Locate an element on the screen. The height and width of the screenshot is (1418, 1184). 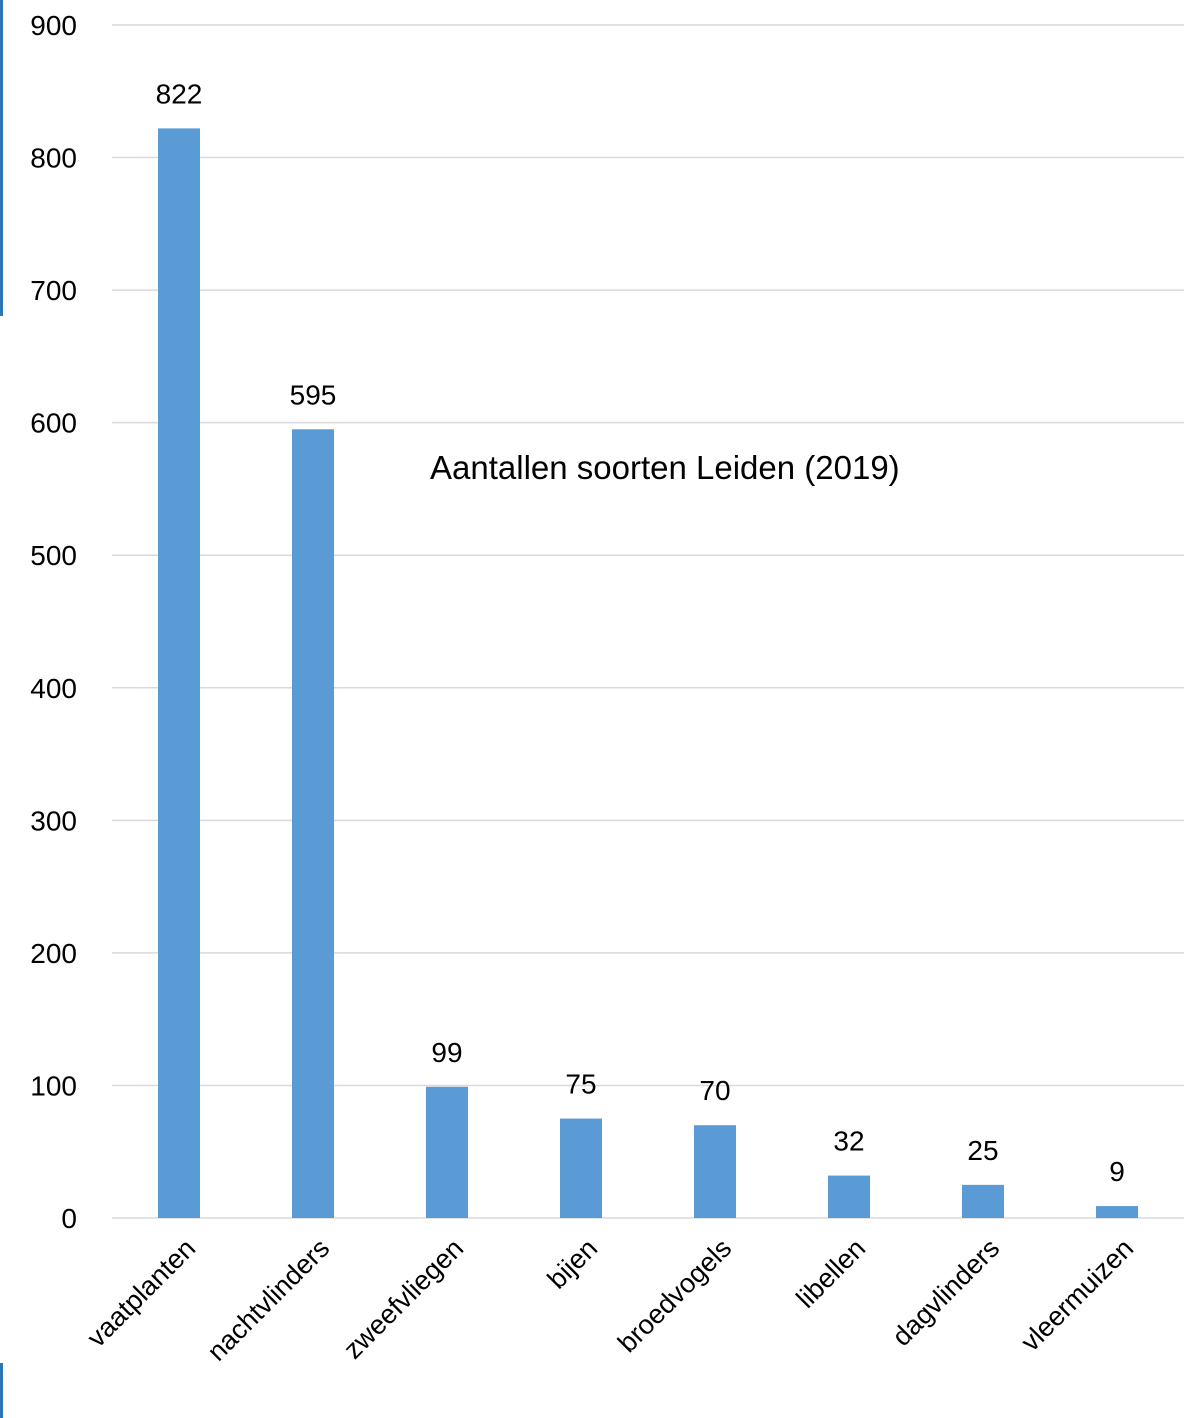
y-tick-label: 400 is located at coordinates (53, 688).